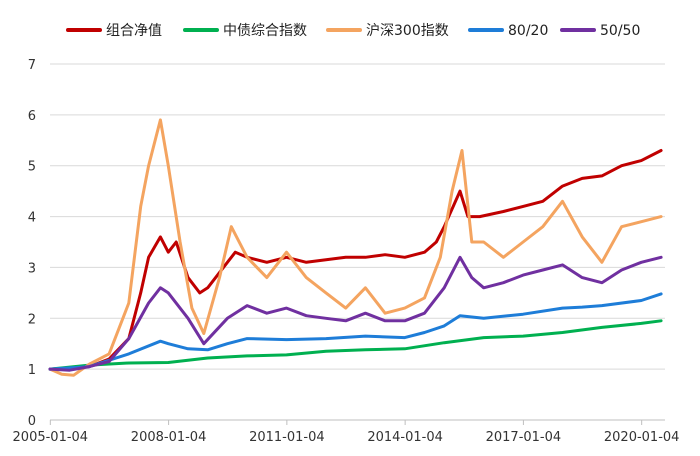  What do you see at coordinates (32, 167) in the screenshot?
I see `y-tick-label: 5` at bounding box center [32, 167].